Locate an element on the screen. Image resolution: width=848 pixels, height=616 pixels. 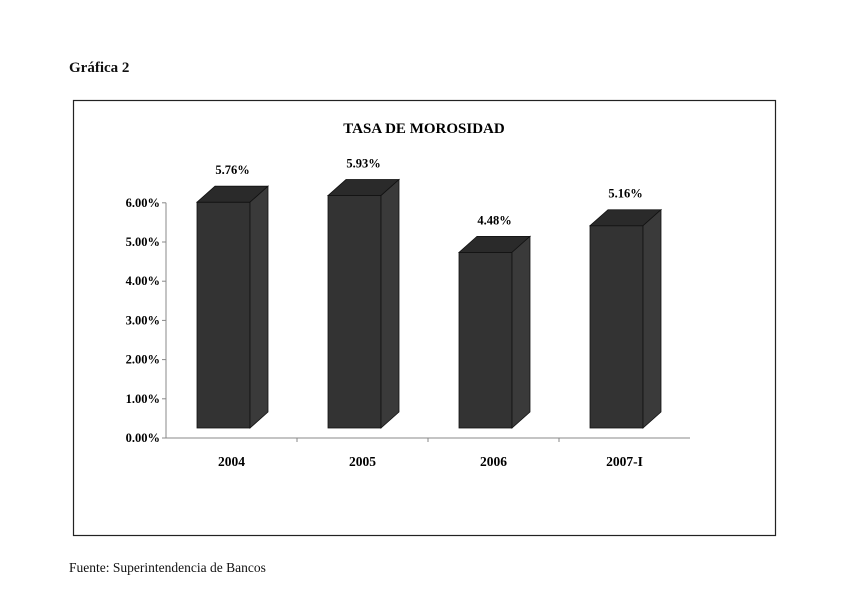
y-tick-label: 1.00% is located at coordinates (143, 399).